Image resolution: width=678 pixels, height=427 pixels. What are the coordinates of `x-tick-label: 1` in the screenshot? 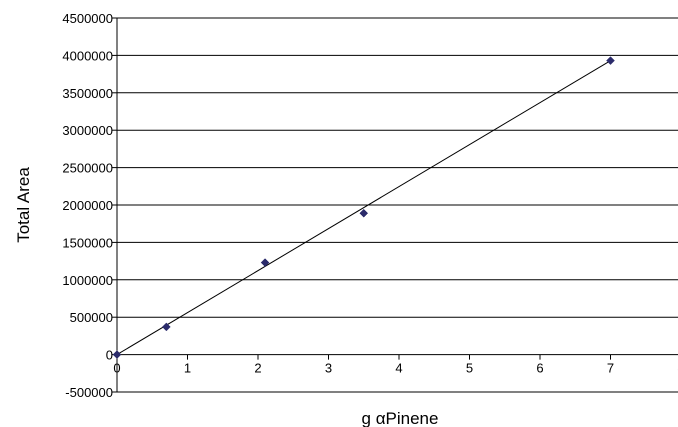 It's located at (187, 368).